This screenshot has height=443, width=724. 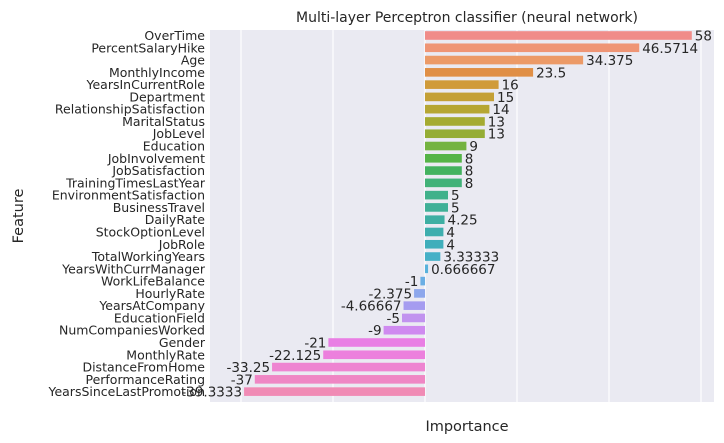 I want to click on bar-TotalWorkingYears, so click(x=433, y=256).